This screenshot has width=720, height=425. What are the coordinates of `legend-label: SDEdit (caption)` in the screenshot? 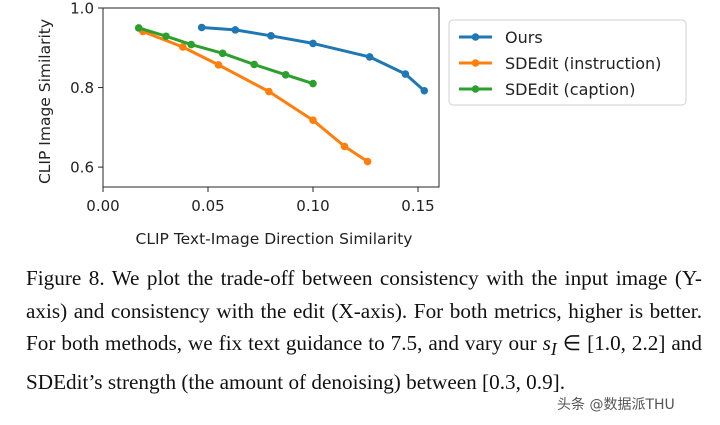 It's located at (570, 89).